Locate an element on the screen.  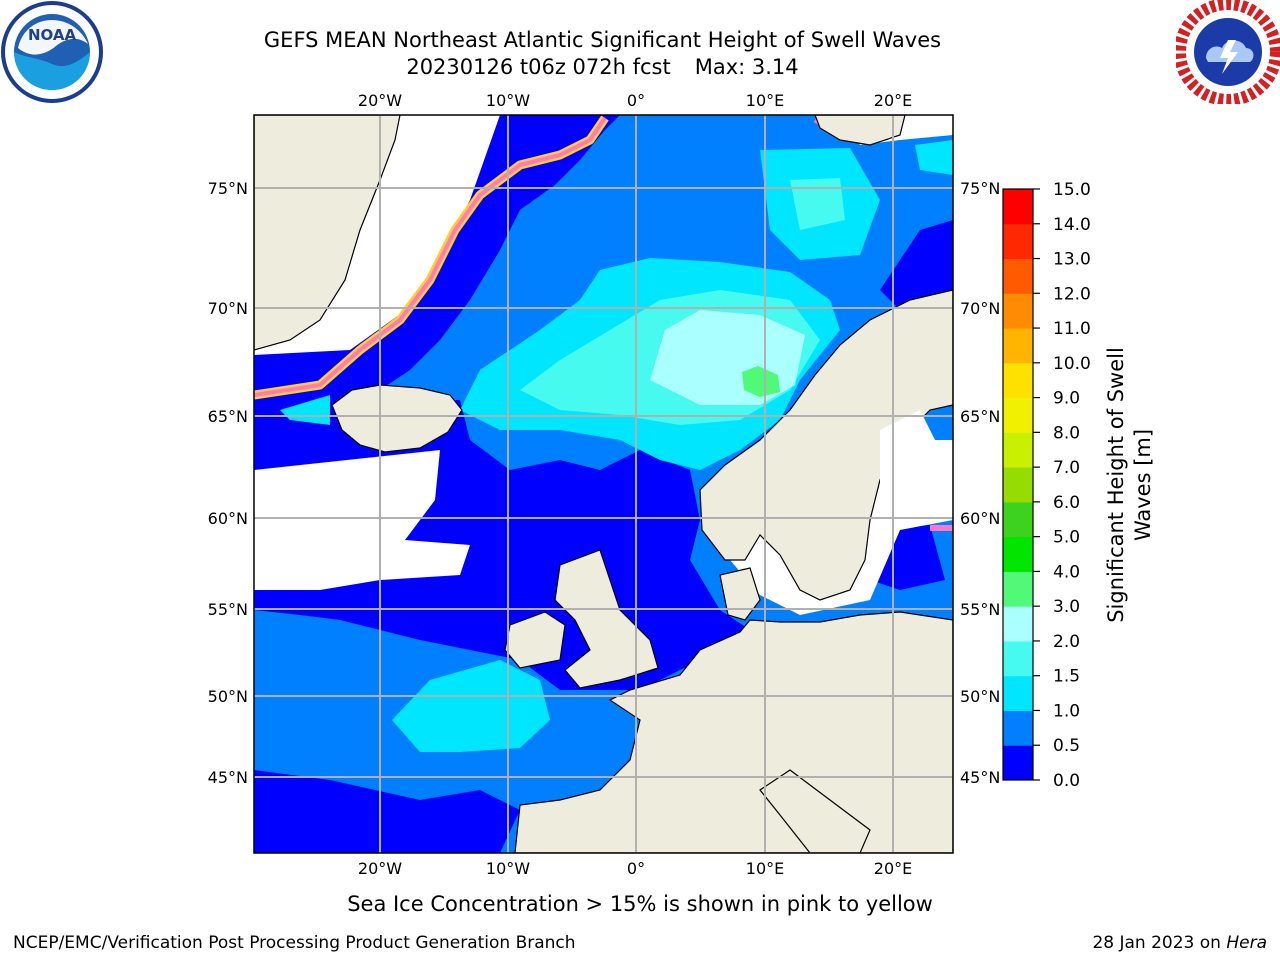
max-value-label: Max: 3.14 is located at coordinates (746, 67).